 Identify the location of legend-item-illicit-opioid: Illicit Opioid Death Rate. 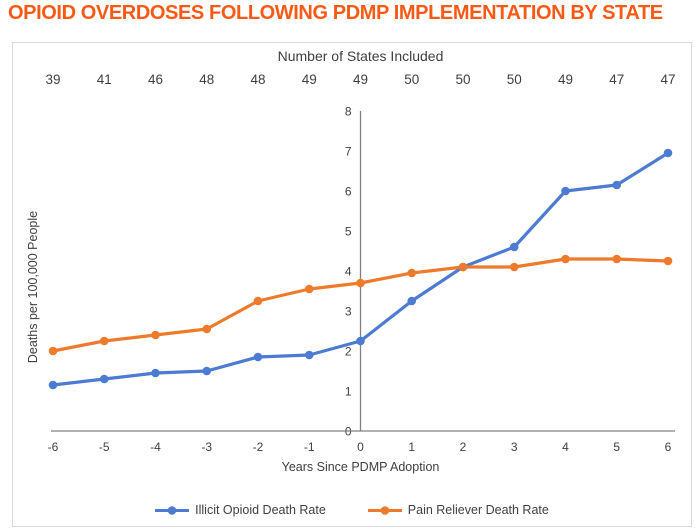
(240, 510).